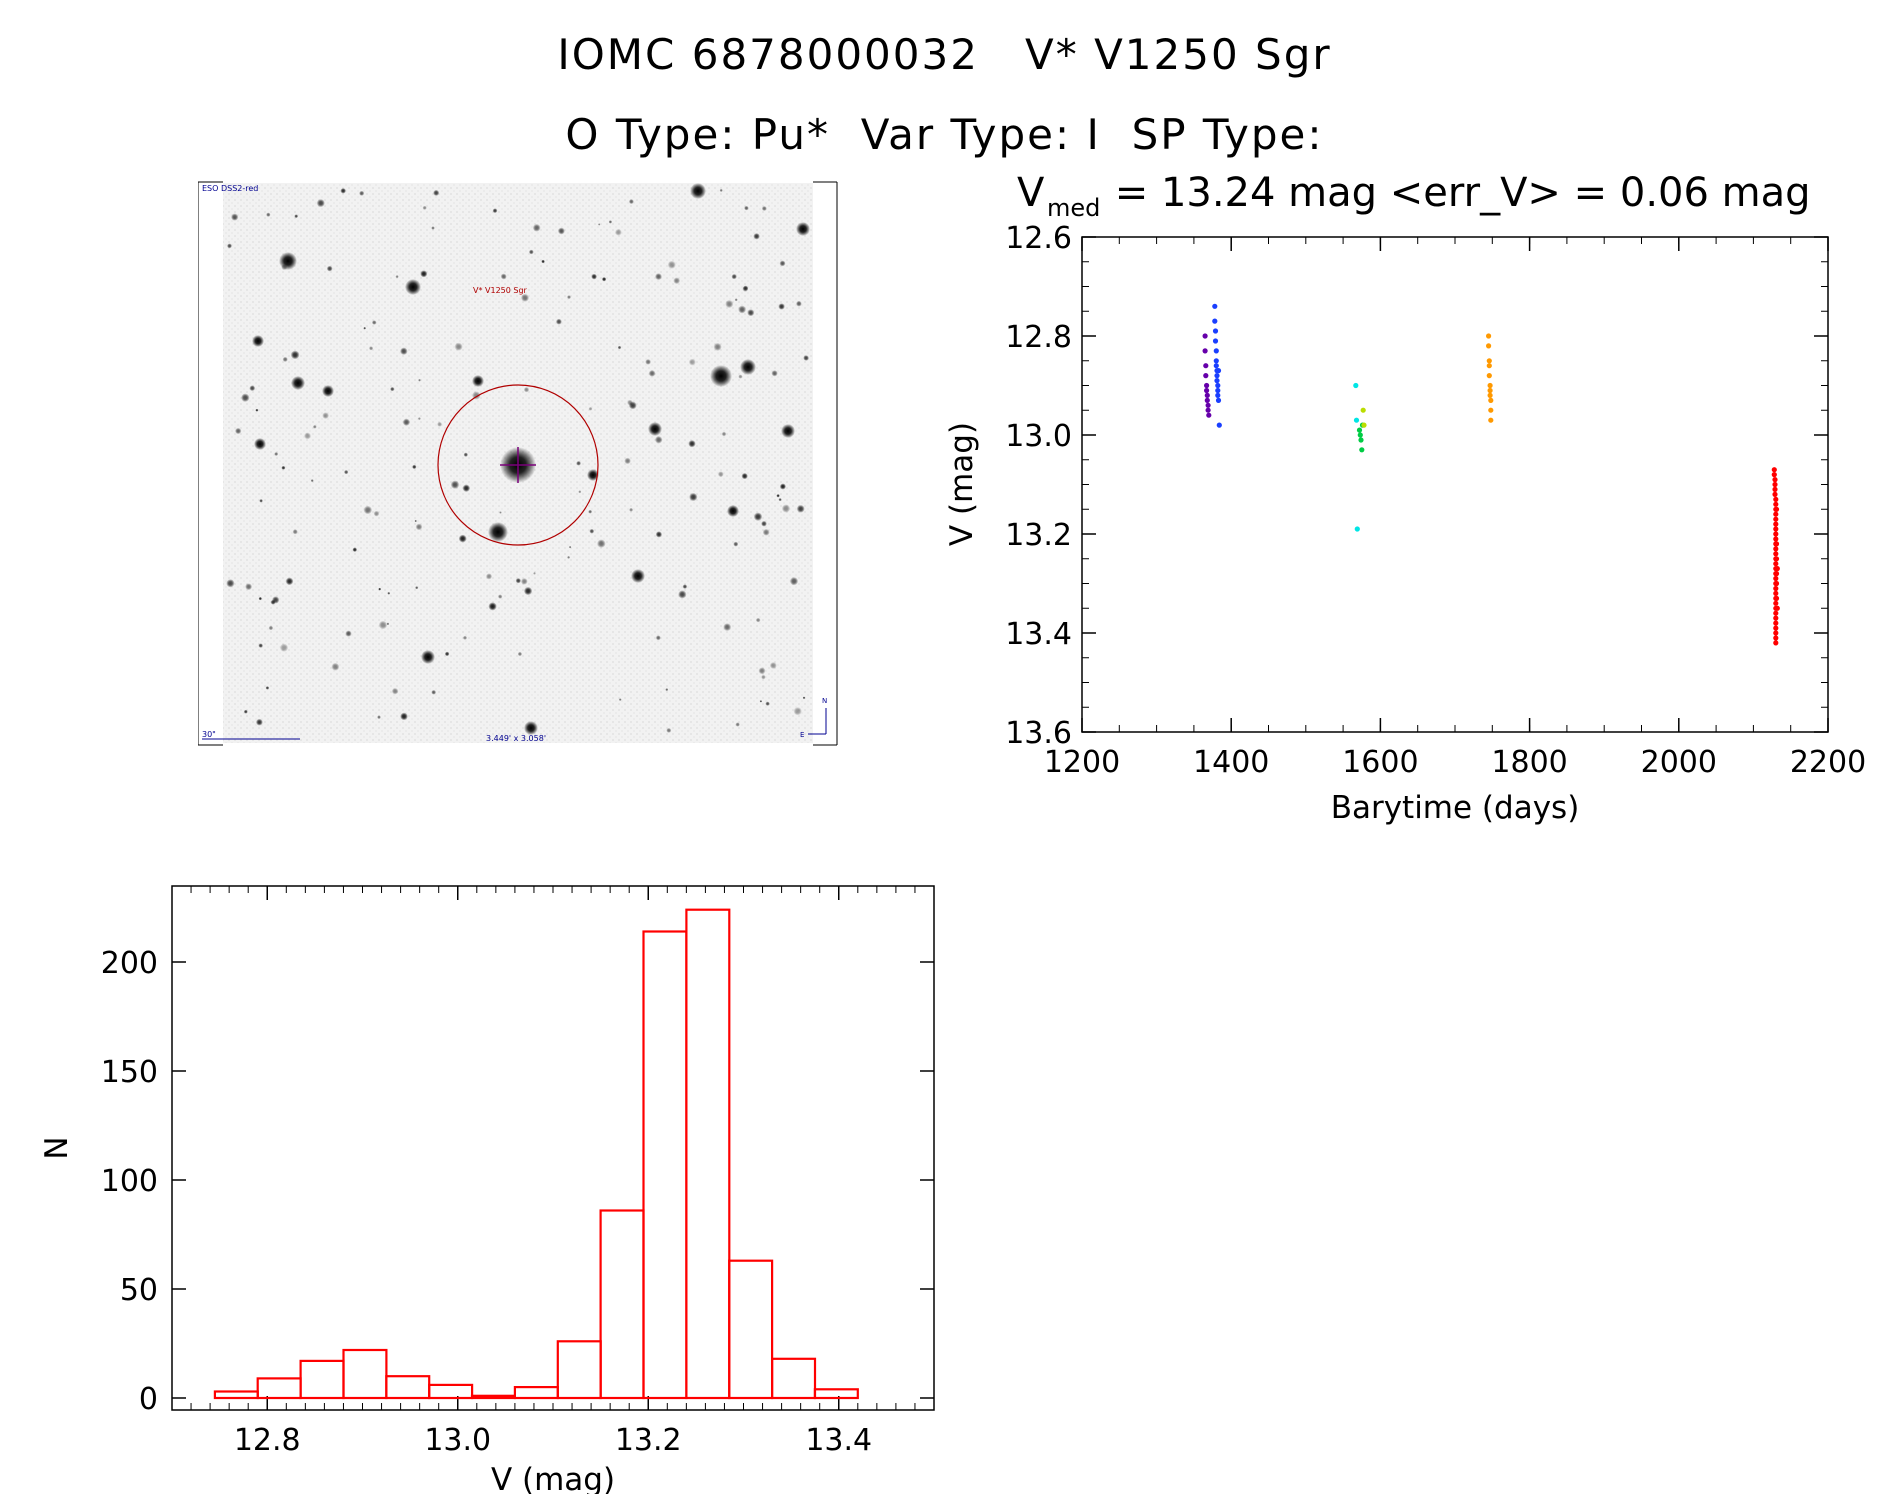 This screenshot has width=1889, height=1494. Describe the element at coordinates (944, 54) in the screenshot. I see `chart-title-object: IOMC 6878000032 V* V1250 Sgr` at that location.